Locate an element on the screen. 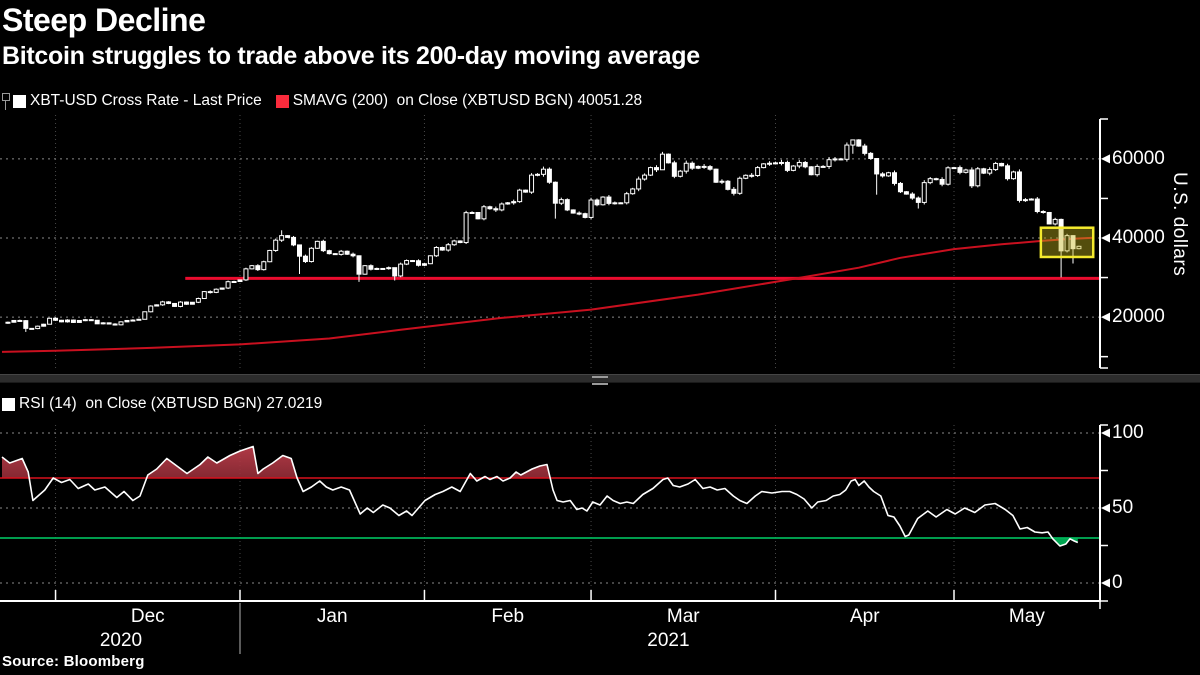 This screenshot has height=675, width=1200. month-label-mar: Mar is located at coordinates (683, 616).